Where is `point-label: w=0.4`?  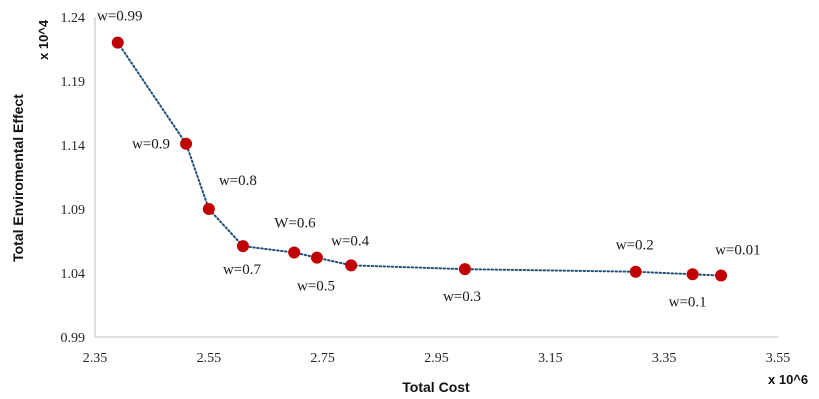
point-label: w=0.4 is located at coordinates (350, 241).